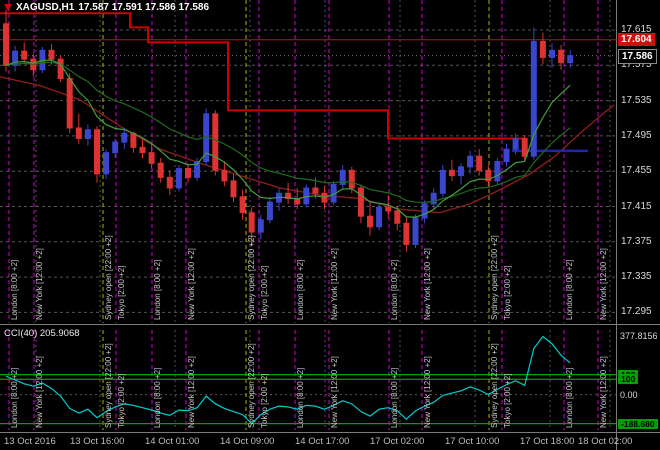 The image size is (660, 450). Describe the element at coordinates (636, 171) in the screenshot. I see `price-tick-label: 17.455` at that location.